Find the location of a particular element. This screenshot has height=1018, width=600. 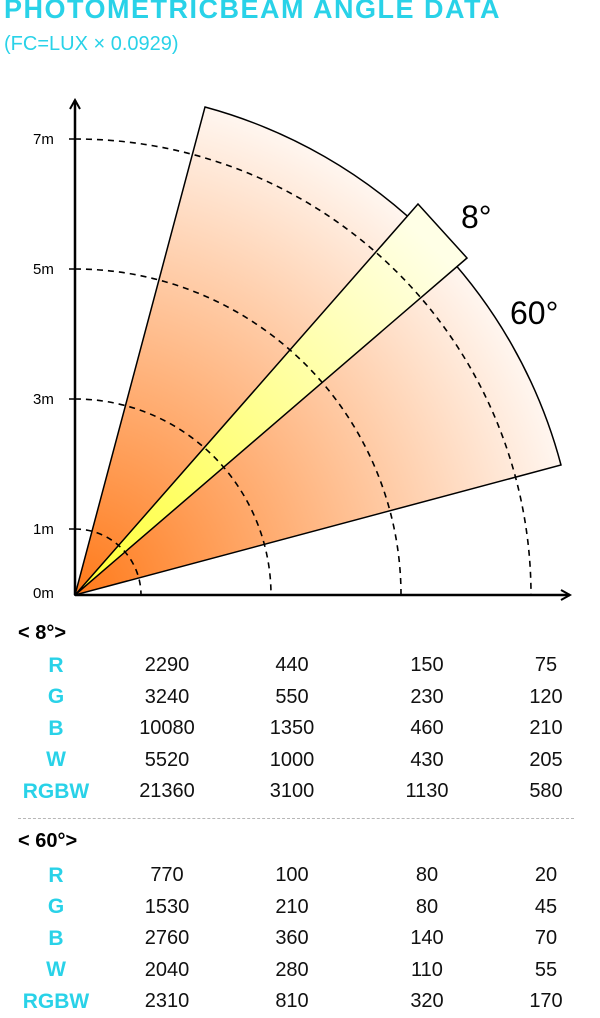

table-row: R 2290 440 150 75 is located at coordinates (300, 666).